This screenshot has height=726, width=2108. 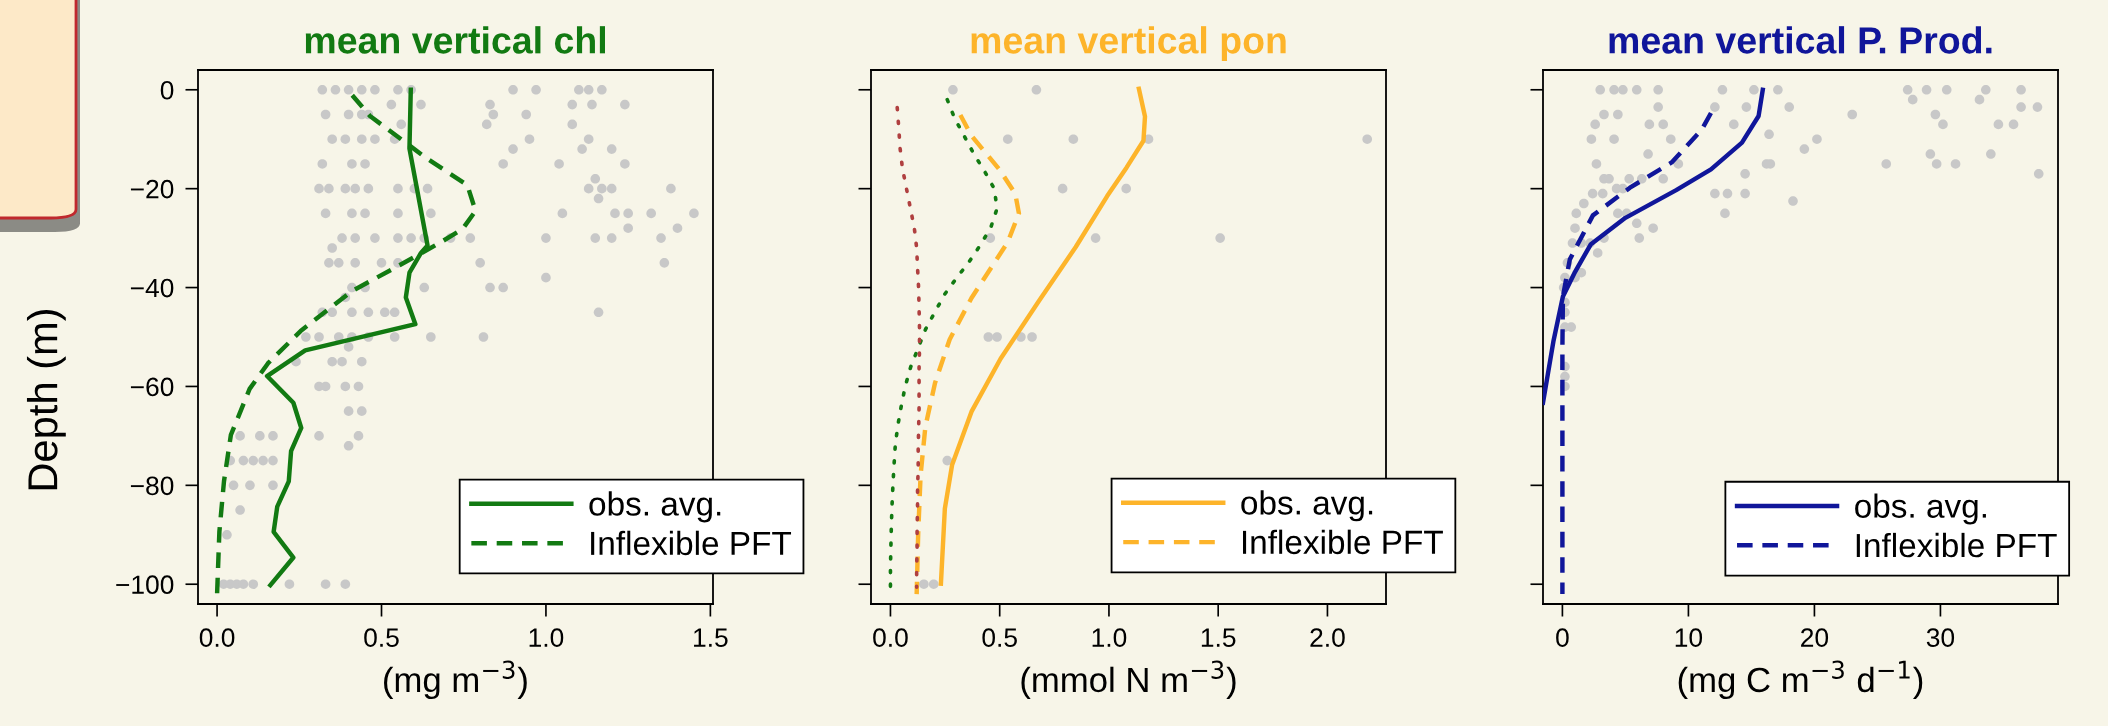 What do you see at coordinates (152, 189) in the screenshot?
I see `y-tick-label: −20` at bounding box center [152, 189].